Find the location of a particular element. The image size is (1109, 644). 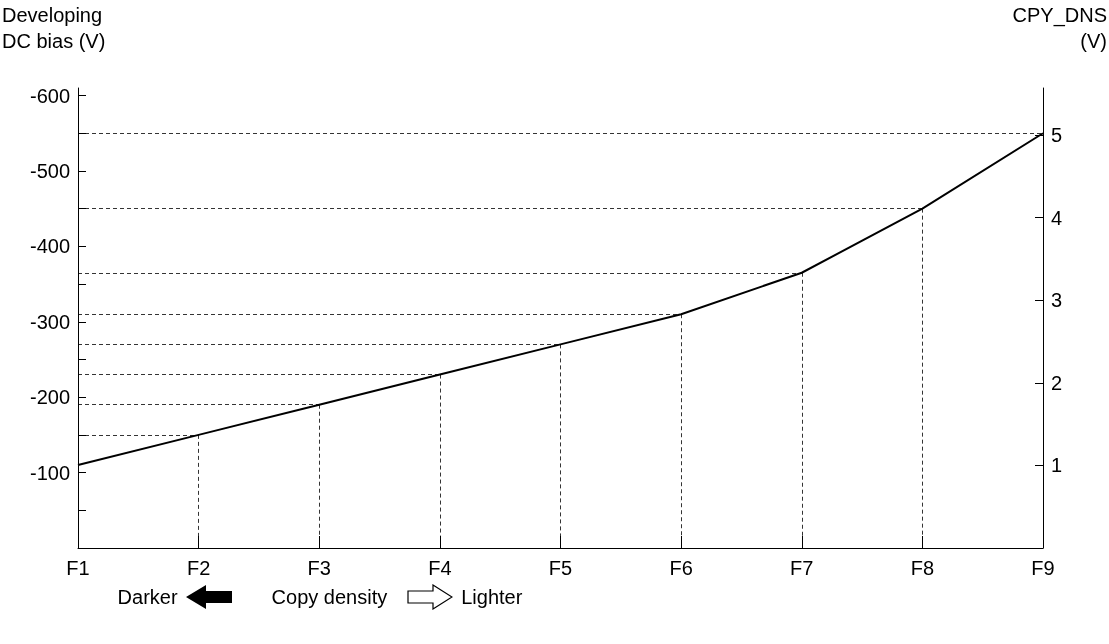

y2-tick-label: 2 is located at coordinates (1057, 382).